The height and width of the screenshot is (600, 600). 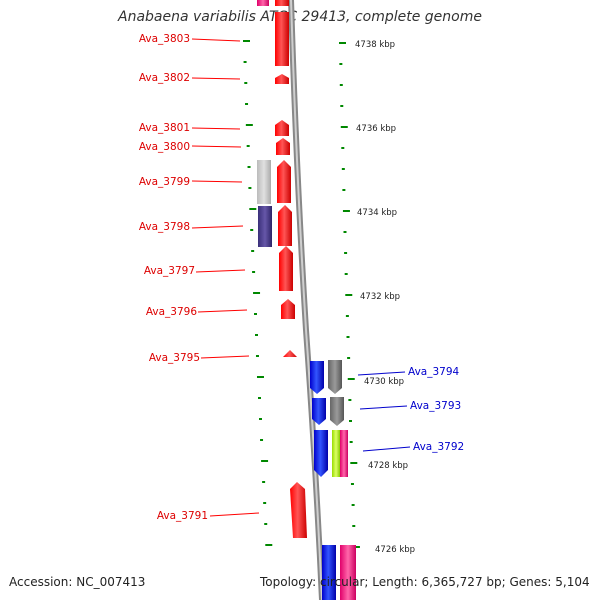 What do you see at coordinates (434, 372) in the screenshot?
I see `gene-label: Ava_3794` at bounding box center [434, 372].